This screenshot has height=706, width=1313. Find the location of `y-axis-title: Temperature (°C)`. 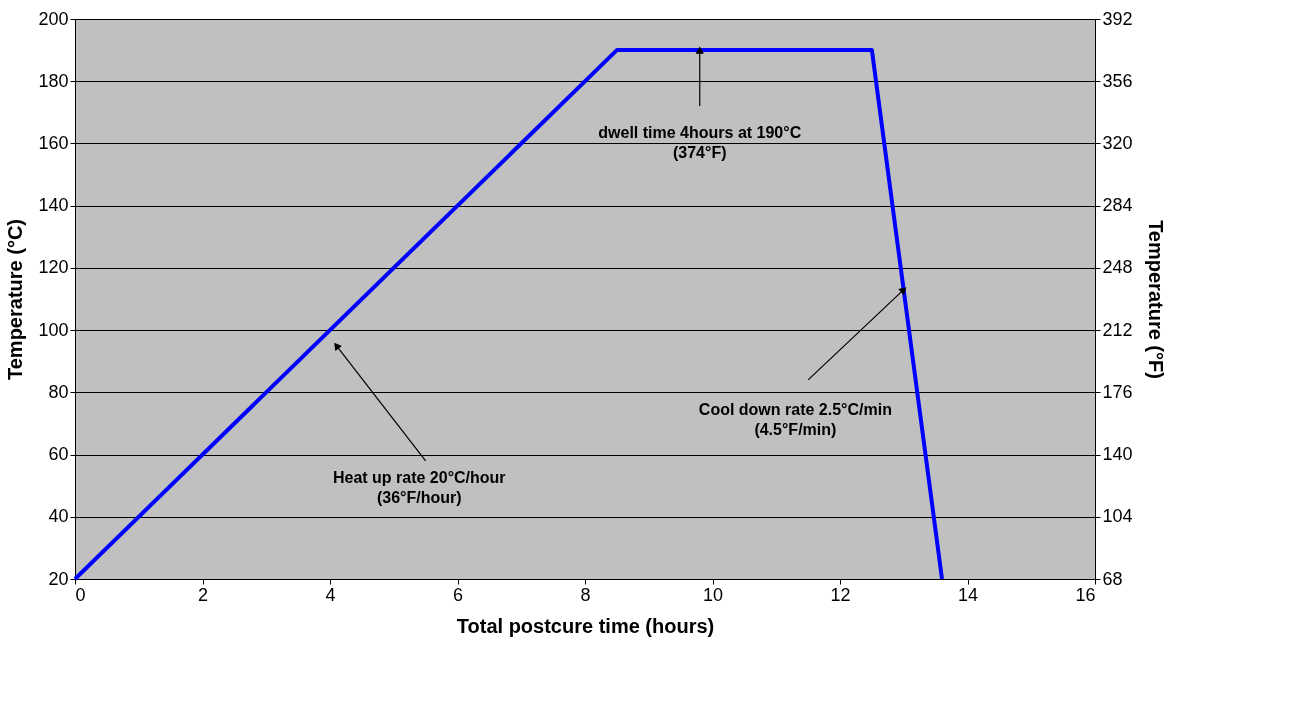

y-axis-title: Temperature (°C) is located at coordinates (15, 299).